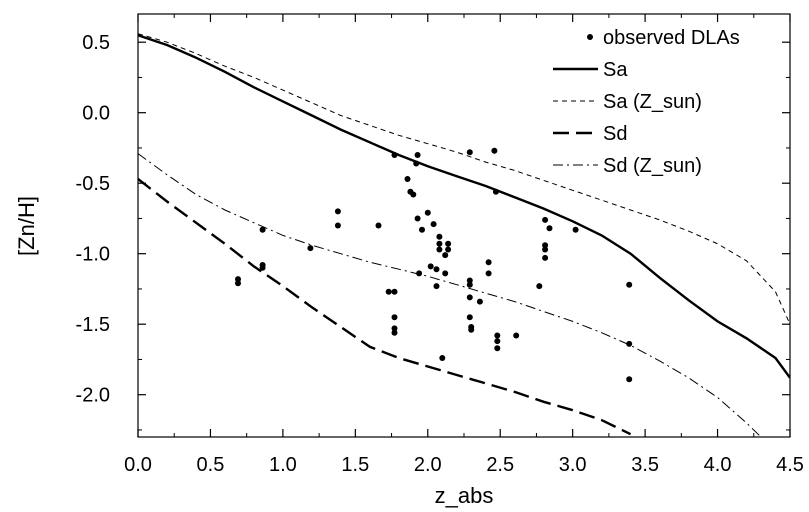 This screenshot has height=512, width=809. I want to click on x-tick-label: 1.5, so click(355, 465).